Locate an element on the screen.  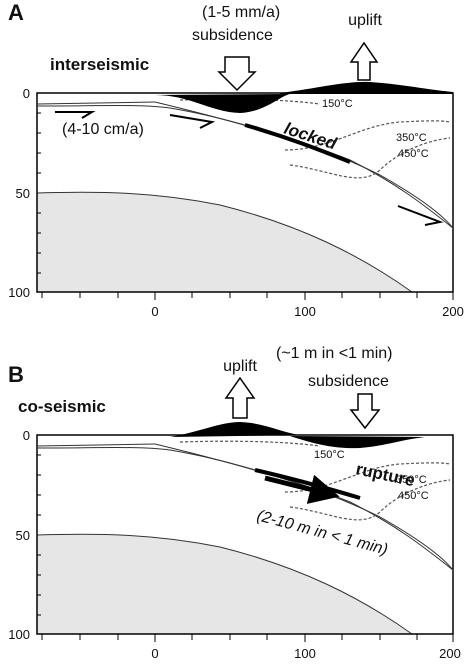
panel-letter: A is located at coordinates (16, 12).